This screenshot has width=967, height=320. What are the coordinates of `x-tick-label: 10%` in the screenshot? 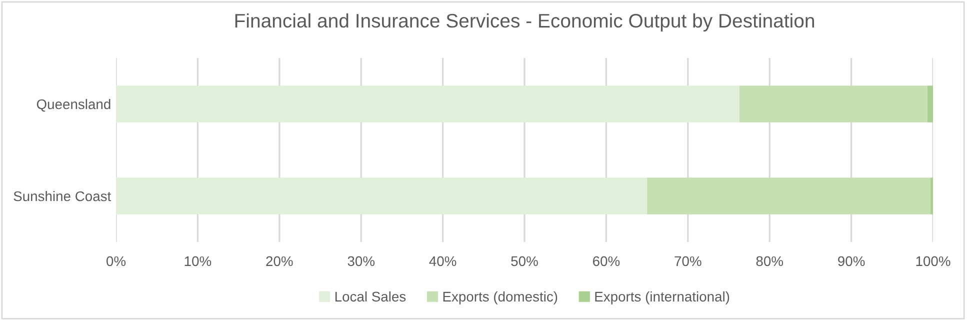 It's located at (198, 261).